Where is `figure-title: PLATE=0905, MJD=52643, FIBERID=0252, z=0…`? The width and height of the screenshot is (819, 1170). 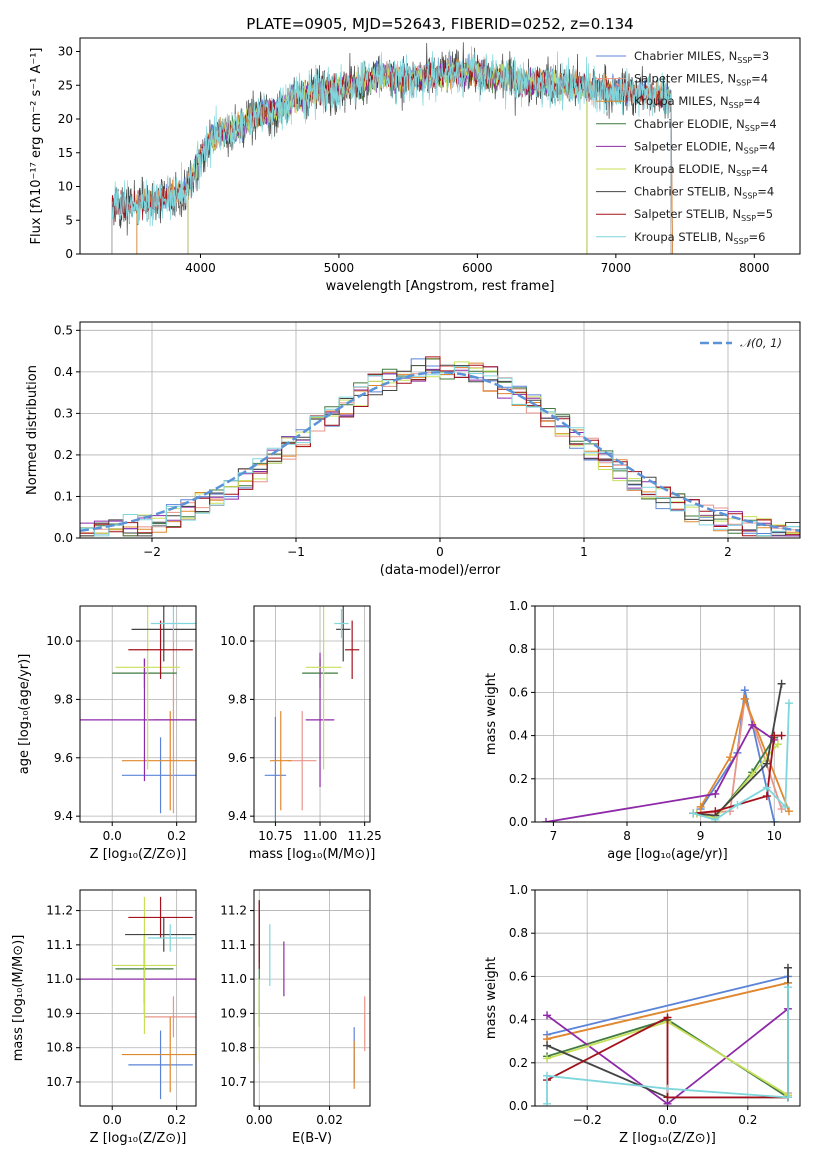
figure-title: PLATE=0905, MJD=52643, FIBERID=0252, z=0… is located at coordinates (439, 24).